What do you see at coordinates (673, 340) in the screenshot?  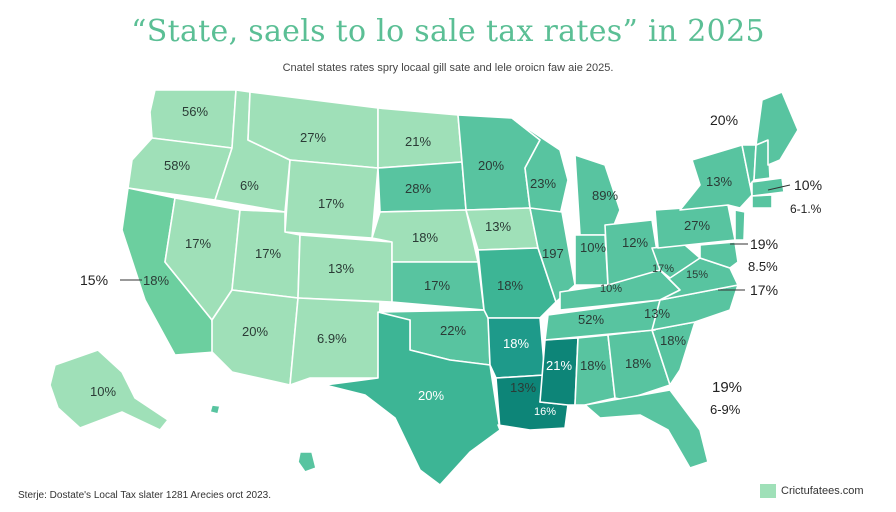 I see `label-sc: 18%` at bounding box center [673, 340].